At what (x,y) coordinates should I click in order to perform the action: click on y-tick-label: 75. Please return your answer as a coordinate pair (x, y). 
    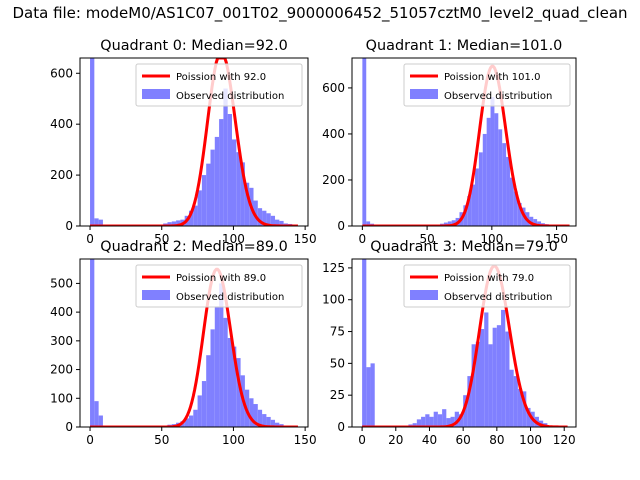
    Looking at the image, I should click on (337, 332).